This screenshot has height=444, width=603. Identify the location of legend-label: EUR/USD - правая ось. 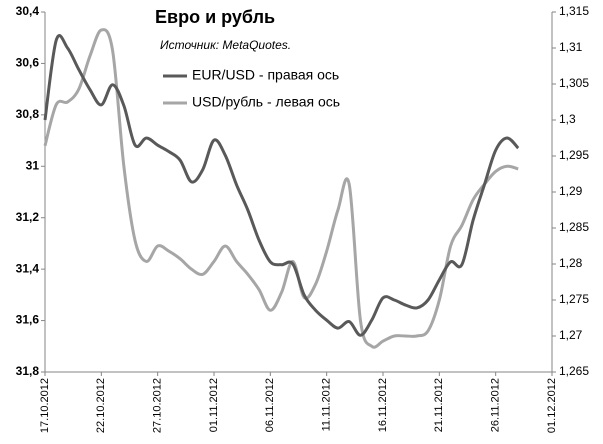
(265, 75).